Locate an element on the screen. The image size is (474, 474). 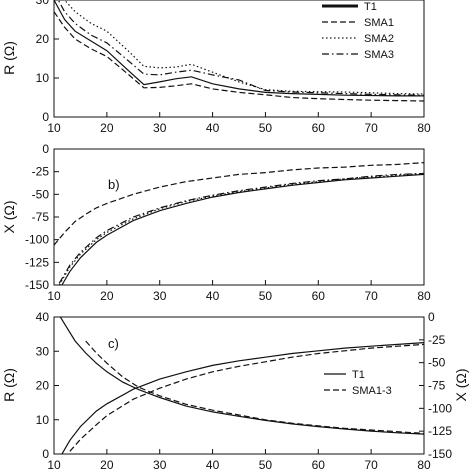
panel-a-xtick-label: 70 is located at coordinates (371, 128).